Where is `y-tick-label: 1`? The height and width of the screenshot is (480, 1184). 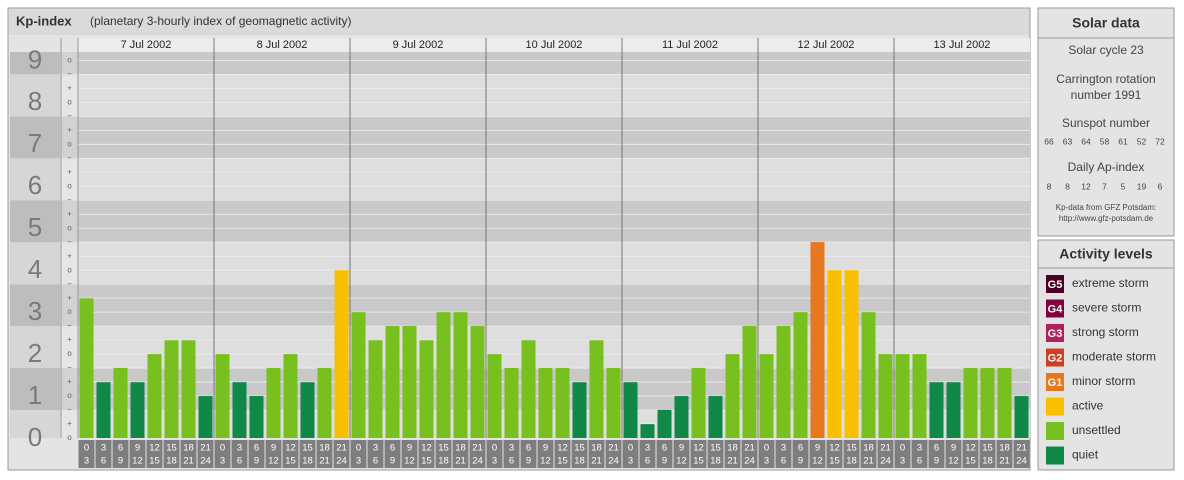 y-tick-label: 1 is located at coordinates (35, 395).